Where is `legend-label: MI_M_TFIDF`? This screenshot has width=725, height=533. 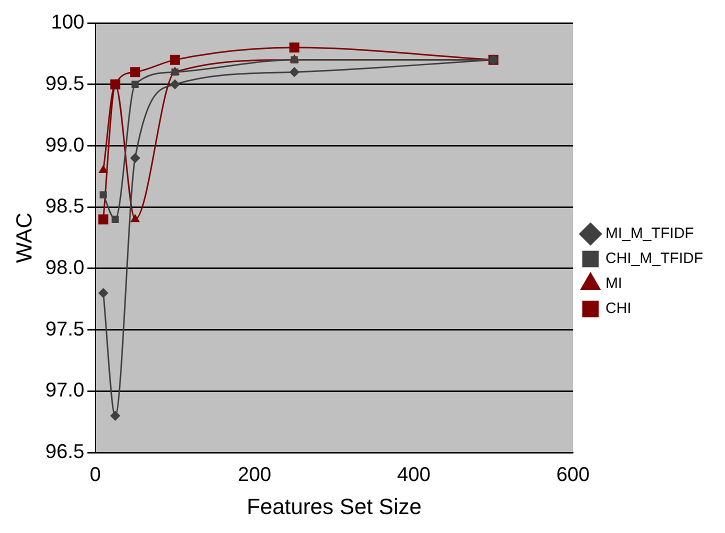
legend-label: MI_M_TFIDF is located at coordinates (650, 233).